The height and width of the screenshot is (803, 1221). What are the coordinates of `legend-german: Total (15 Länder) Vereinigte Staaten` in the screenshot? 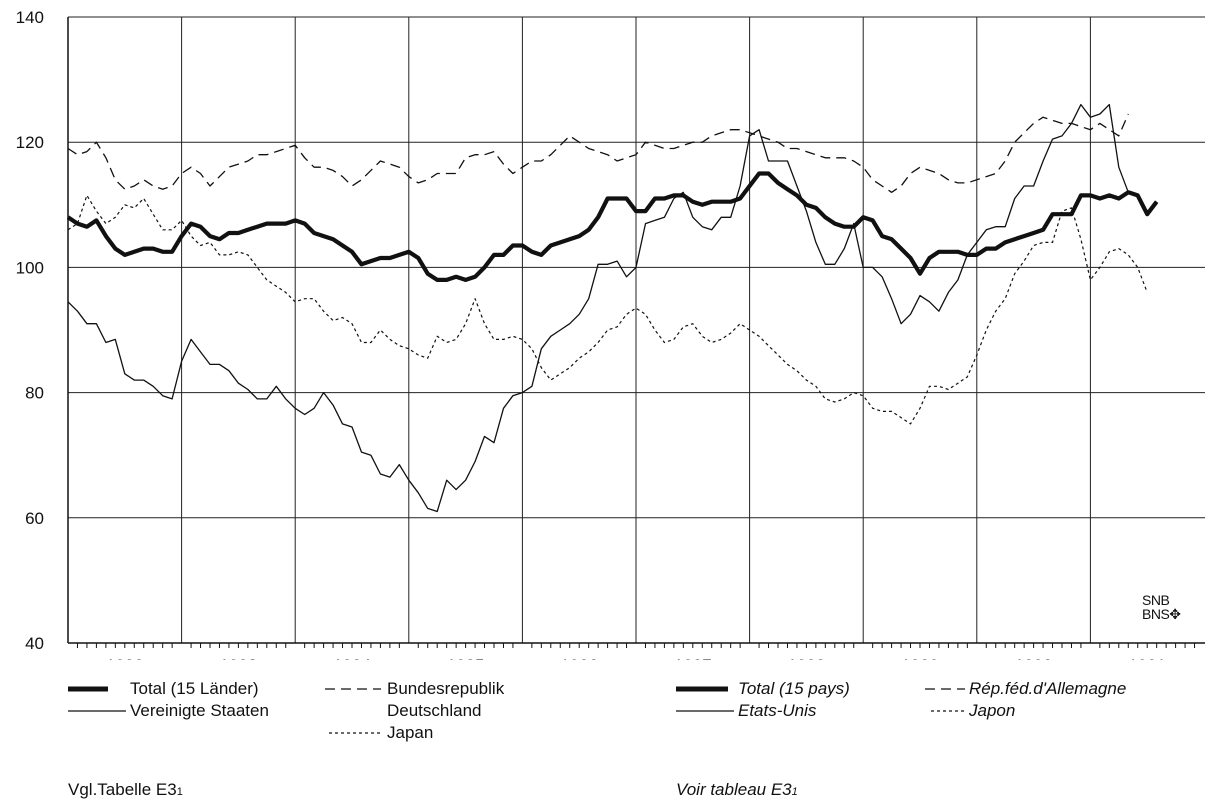 It's located at (168, 700).